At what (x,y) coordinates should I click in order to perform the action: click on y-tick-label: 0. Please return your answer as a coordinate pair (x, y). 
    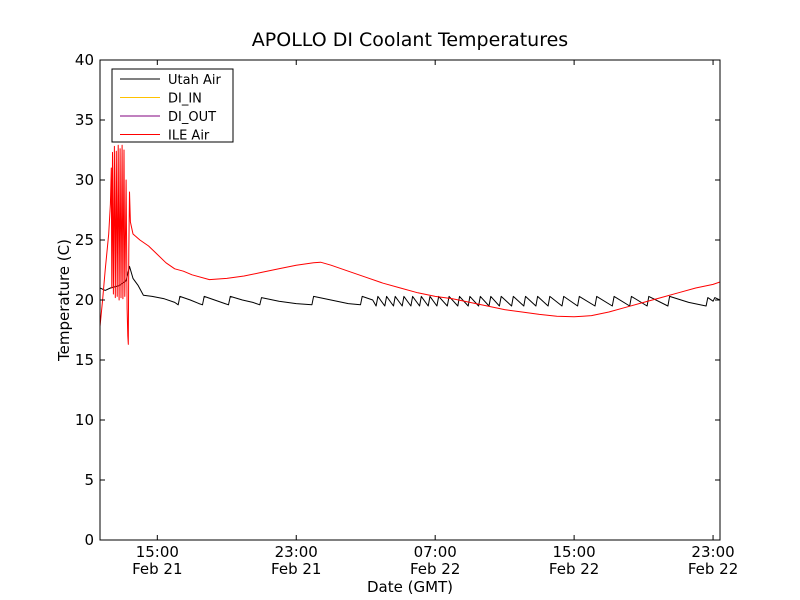
    Looking at the image, I should click on (89, 540).